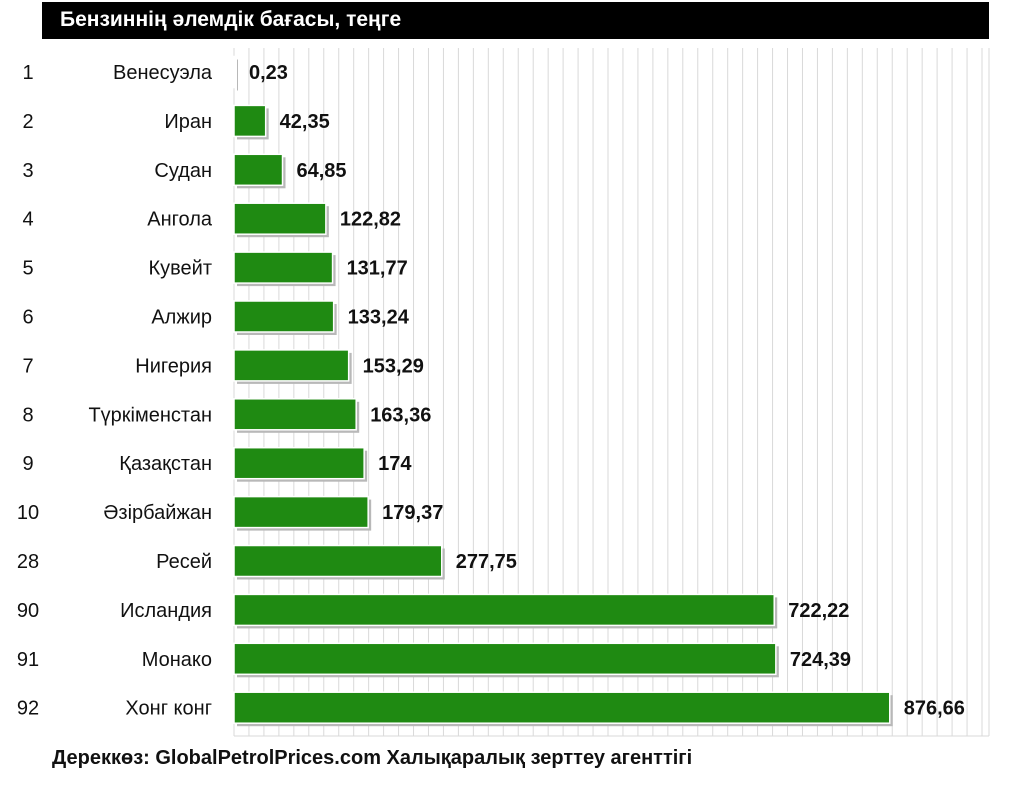 The image size is (1024, 786). I want to click on rank-label: 4, so click(27, 220).